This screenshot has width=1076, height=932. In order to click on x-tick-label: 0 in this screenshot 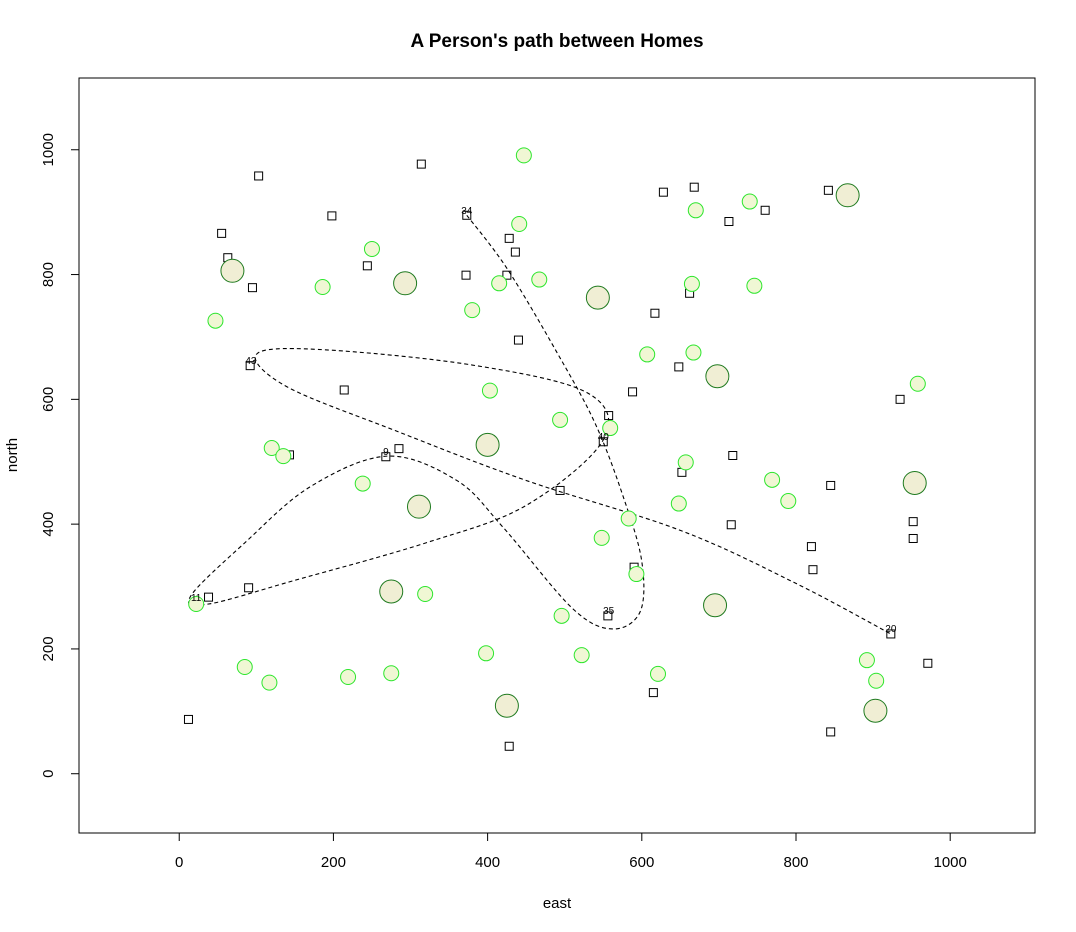, I will do `click(179, 862)`.